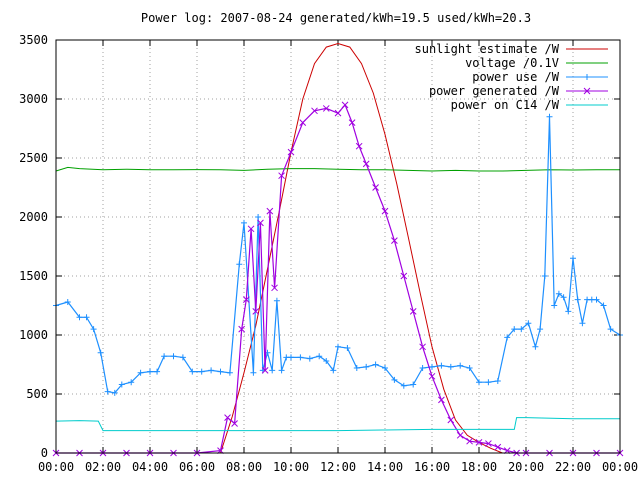 The image size is (640, 480). I want to click on y-tick-label: 2000, so click(33, 217).